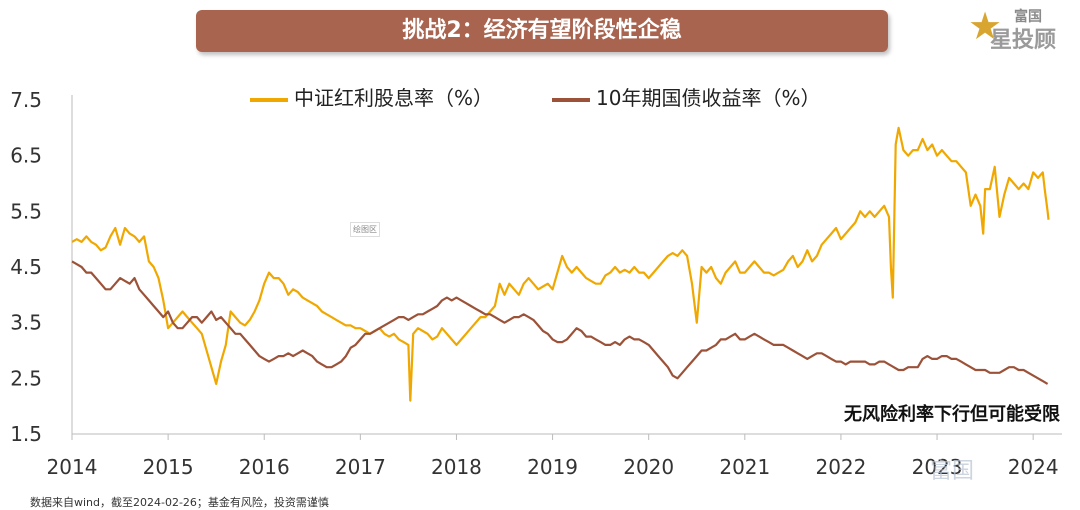 This screenshot has height=510, width=1080. I want to click on x-tick-label: 2021, so click(744, 467).